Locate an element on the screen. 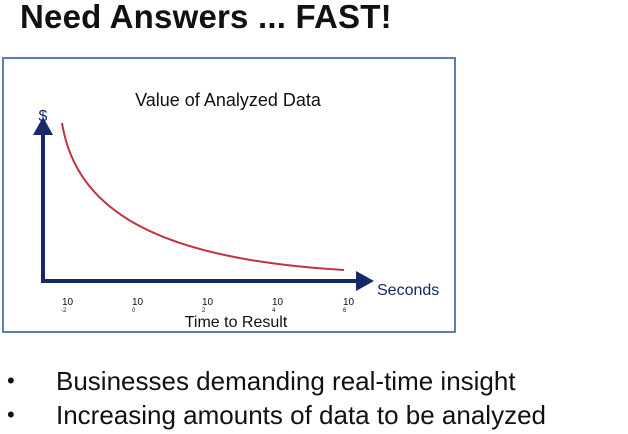  x-tick-labels: 10 -2 10 0 10 2 10 4 10 6 is located at coordinates (208, 305).